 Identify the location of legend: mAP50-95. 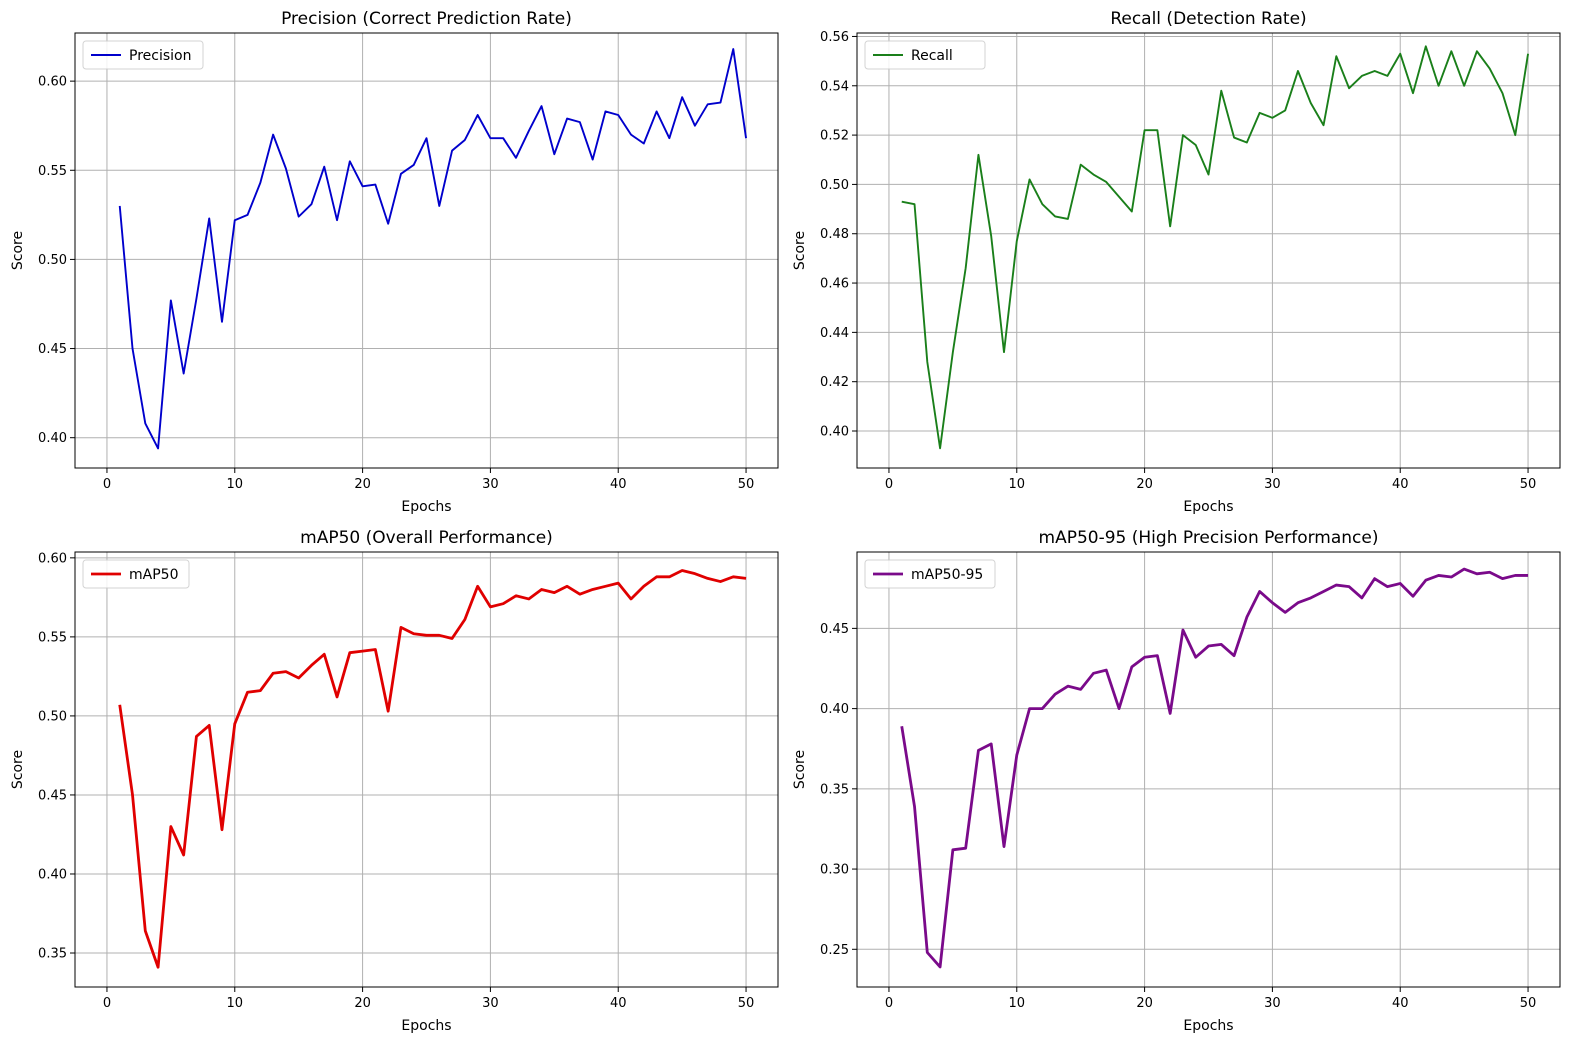
(930, 574).